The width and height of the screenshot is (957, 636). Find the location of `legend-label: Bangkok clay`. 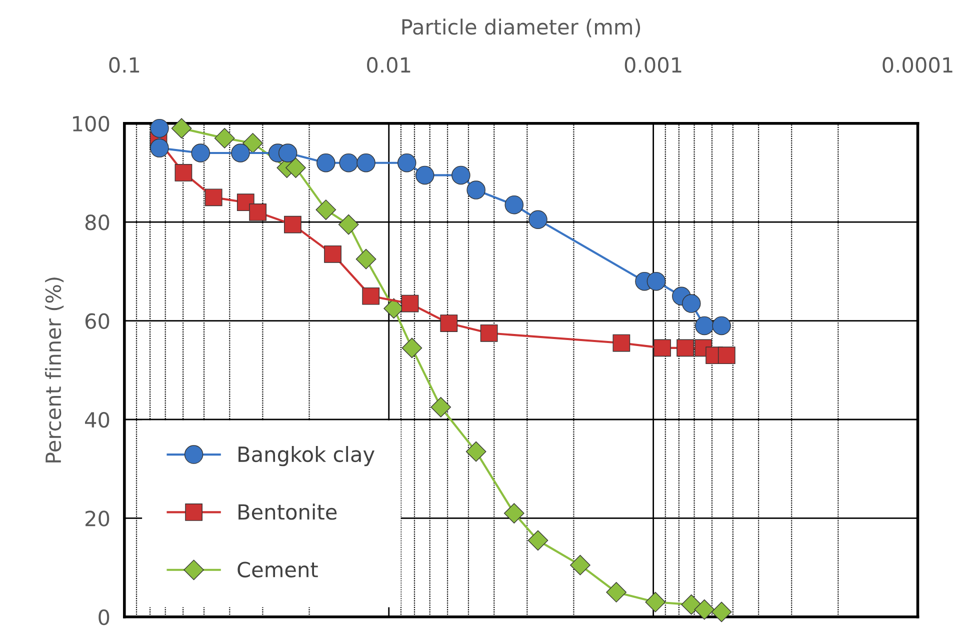

legend-label: Bangkok clay is located at coordinates (306, 456).